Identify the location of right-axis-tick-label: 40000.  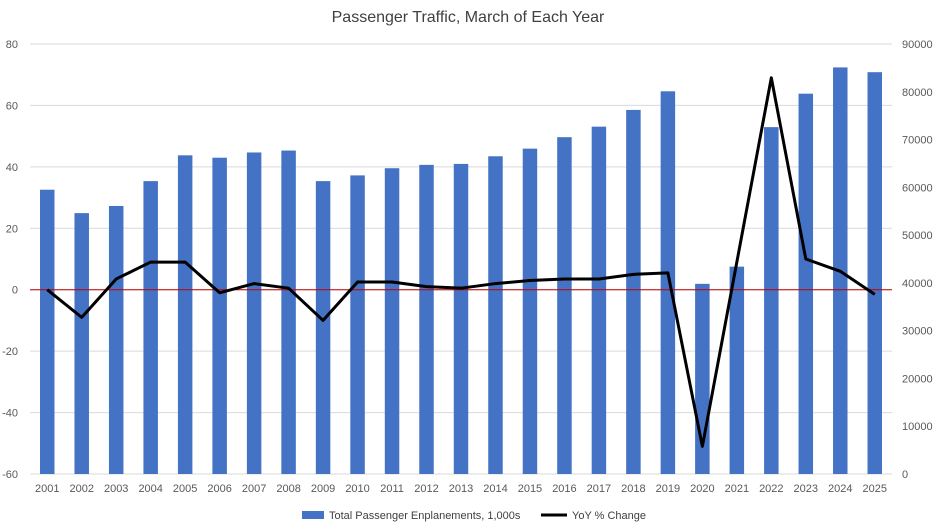
(917, 284).